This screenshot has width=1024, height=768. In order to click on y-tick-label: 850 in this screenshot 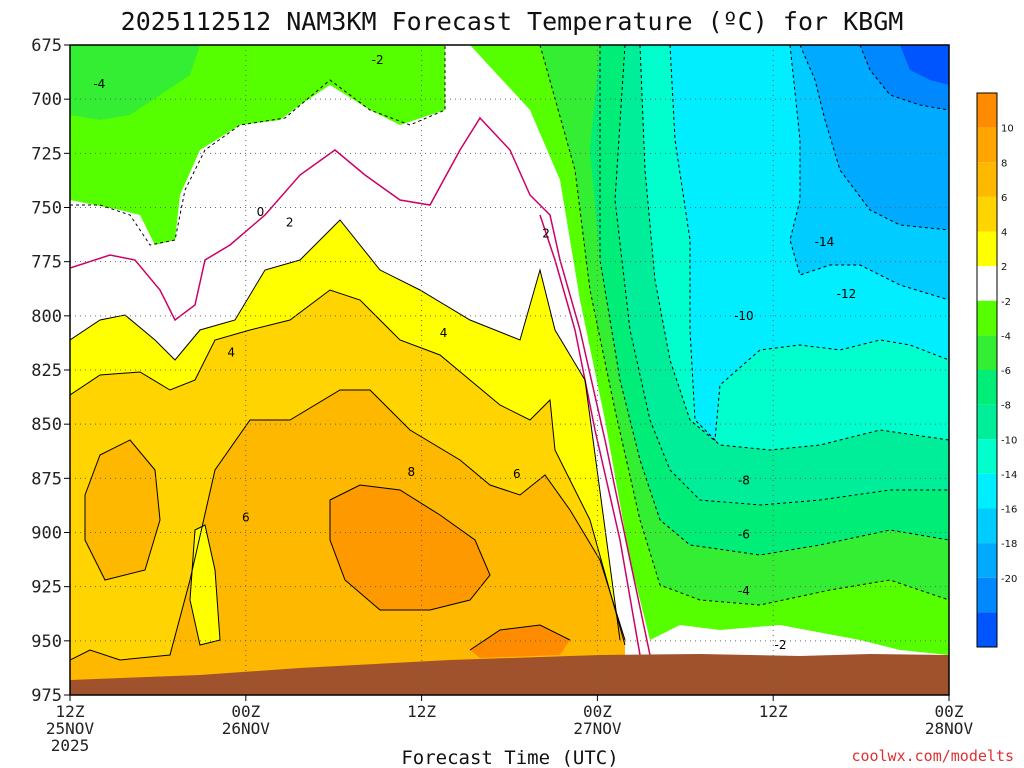, I will do `click(46, 425)`.